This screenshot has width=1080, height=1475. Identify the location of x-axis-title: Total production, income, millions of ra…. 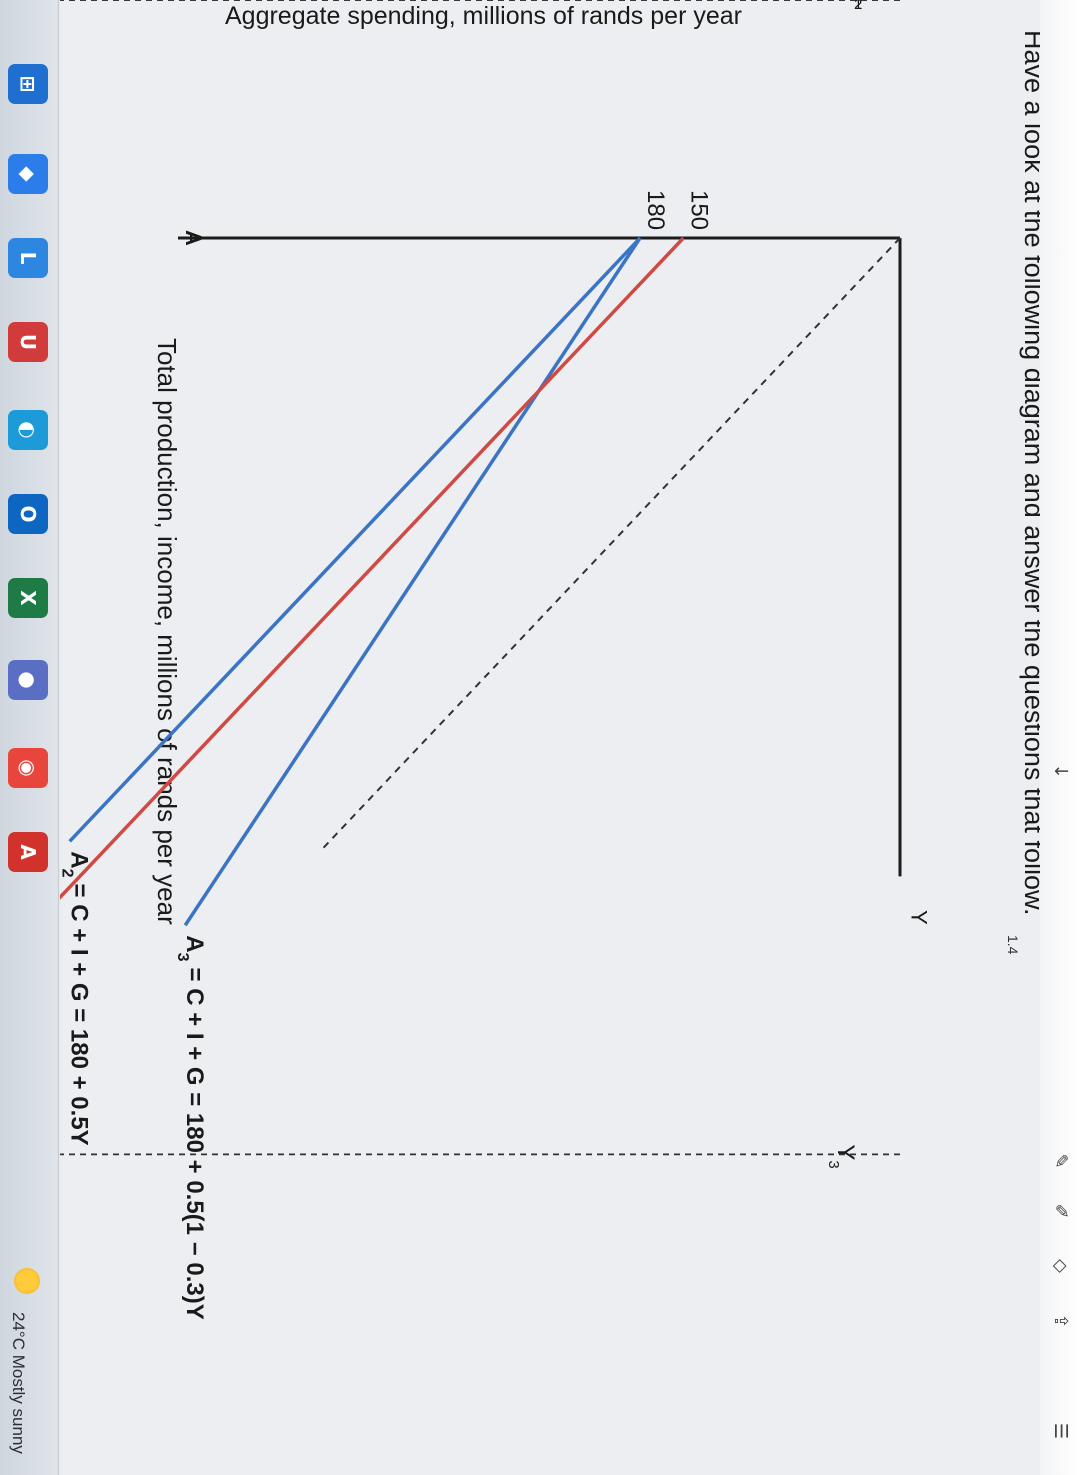
(167, 631).